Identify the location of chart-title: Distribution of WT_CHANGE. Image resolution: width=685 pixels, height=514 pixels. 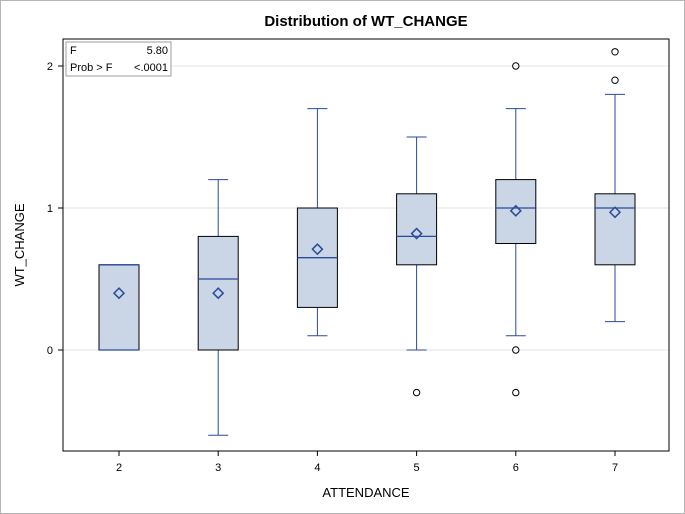
(365, 21).